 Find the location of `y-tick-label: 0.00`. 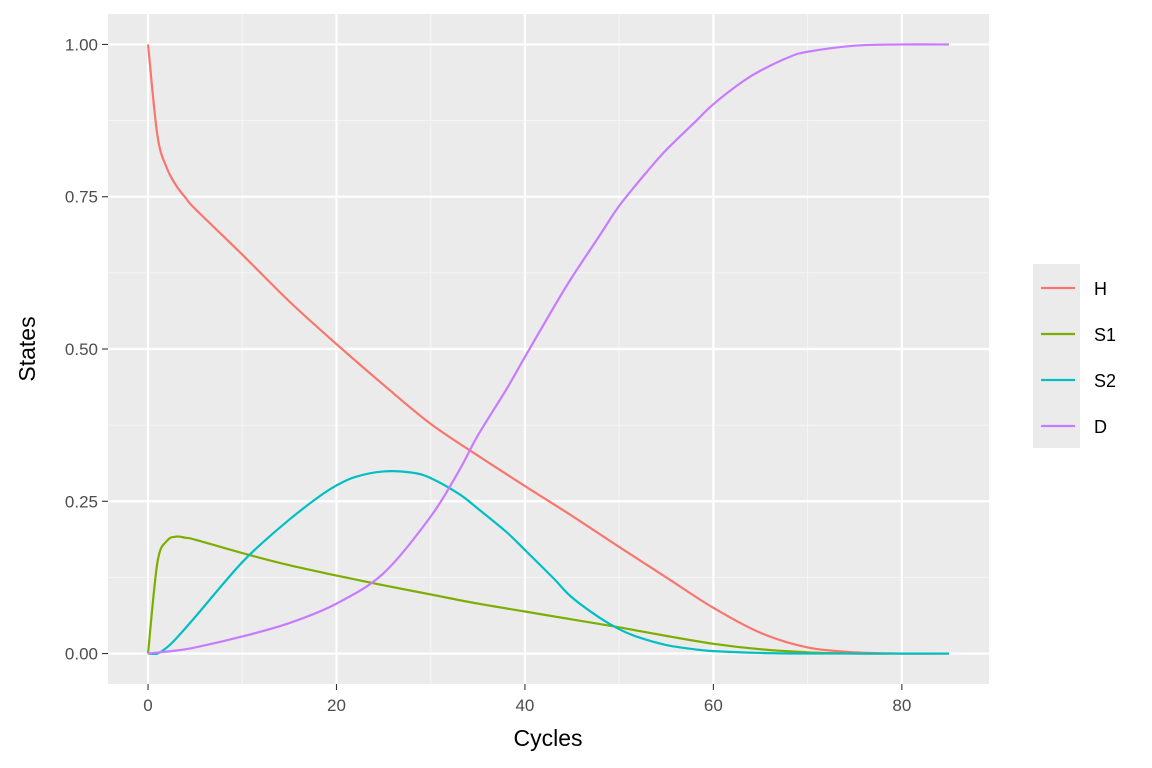

y-tick-label: 0.00 is located at coordinates (81, 654).